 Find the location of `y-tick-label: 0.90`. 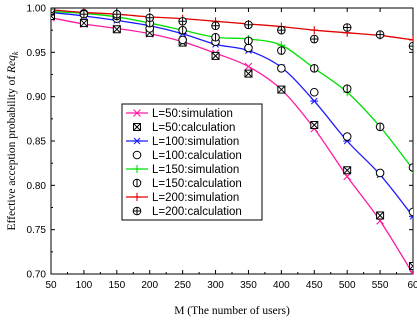

y-tick-label: 0.90 is located at coordinates (37, 97).